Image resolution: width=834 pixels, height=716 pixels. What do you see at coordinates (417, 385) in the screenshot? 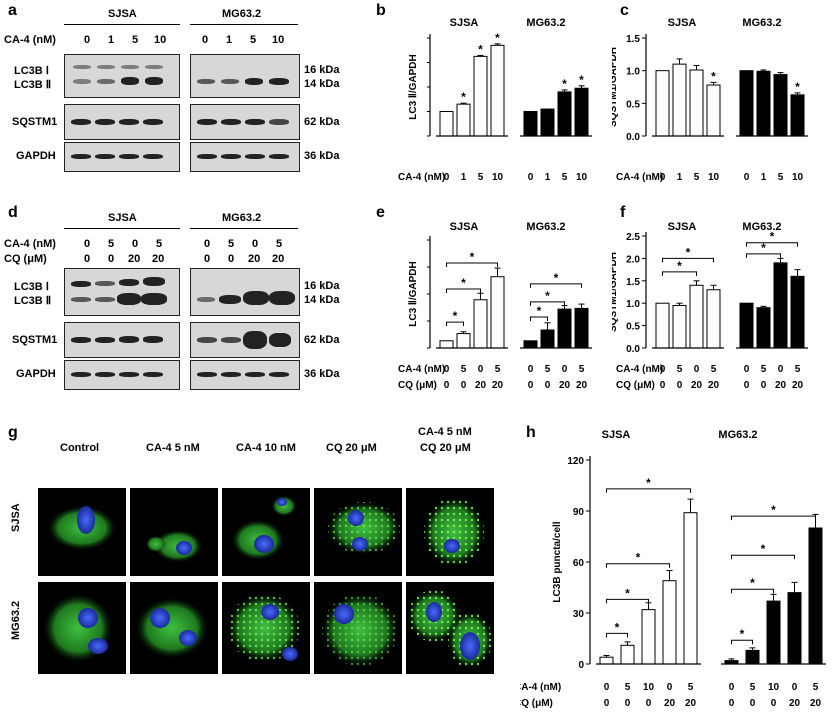
I see `x-row-label: CQ (μM)` at bounding box center [417, 385].